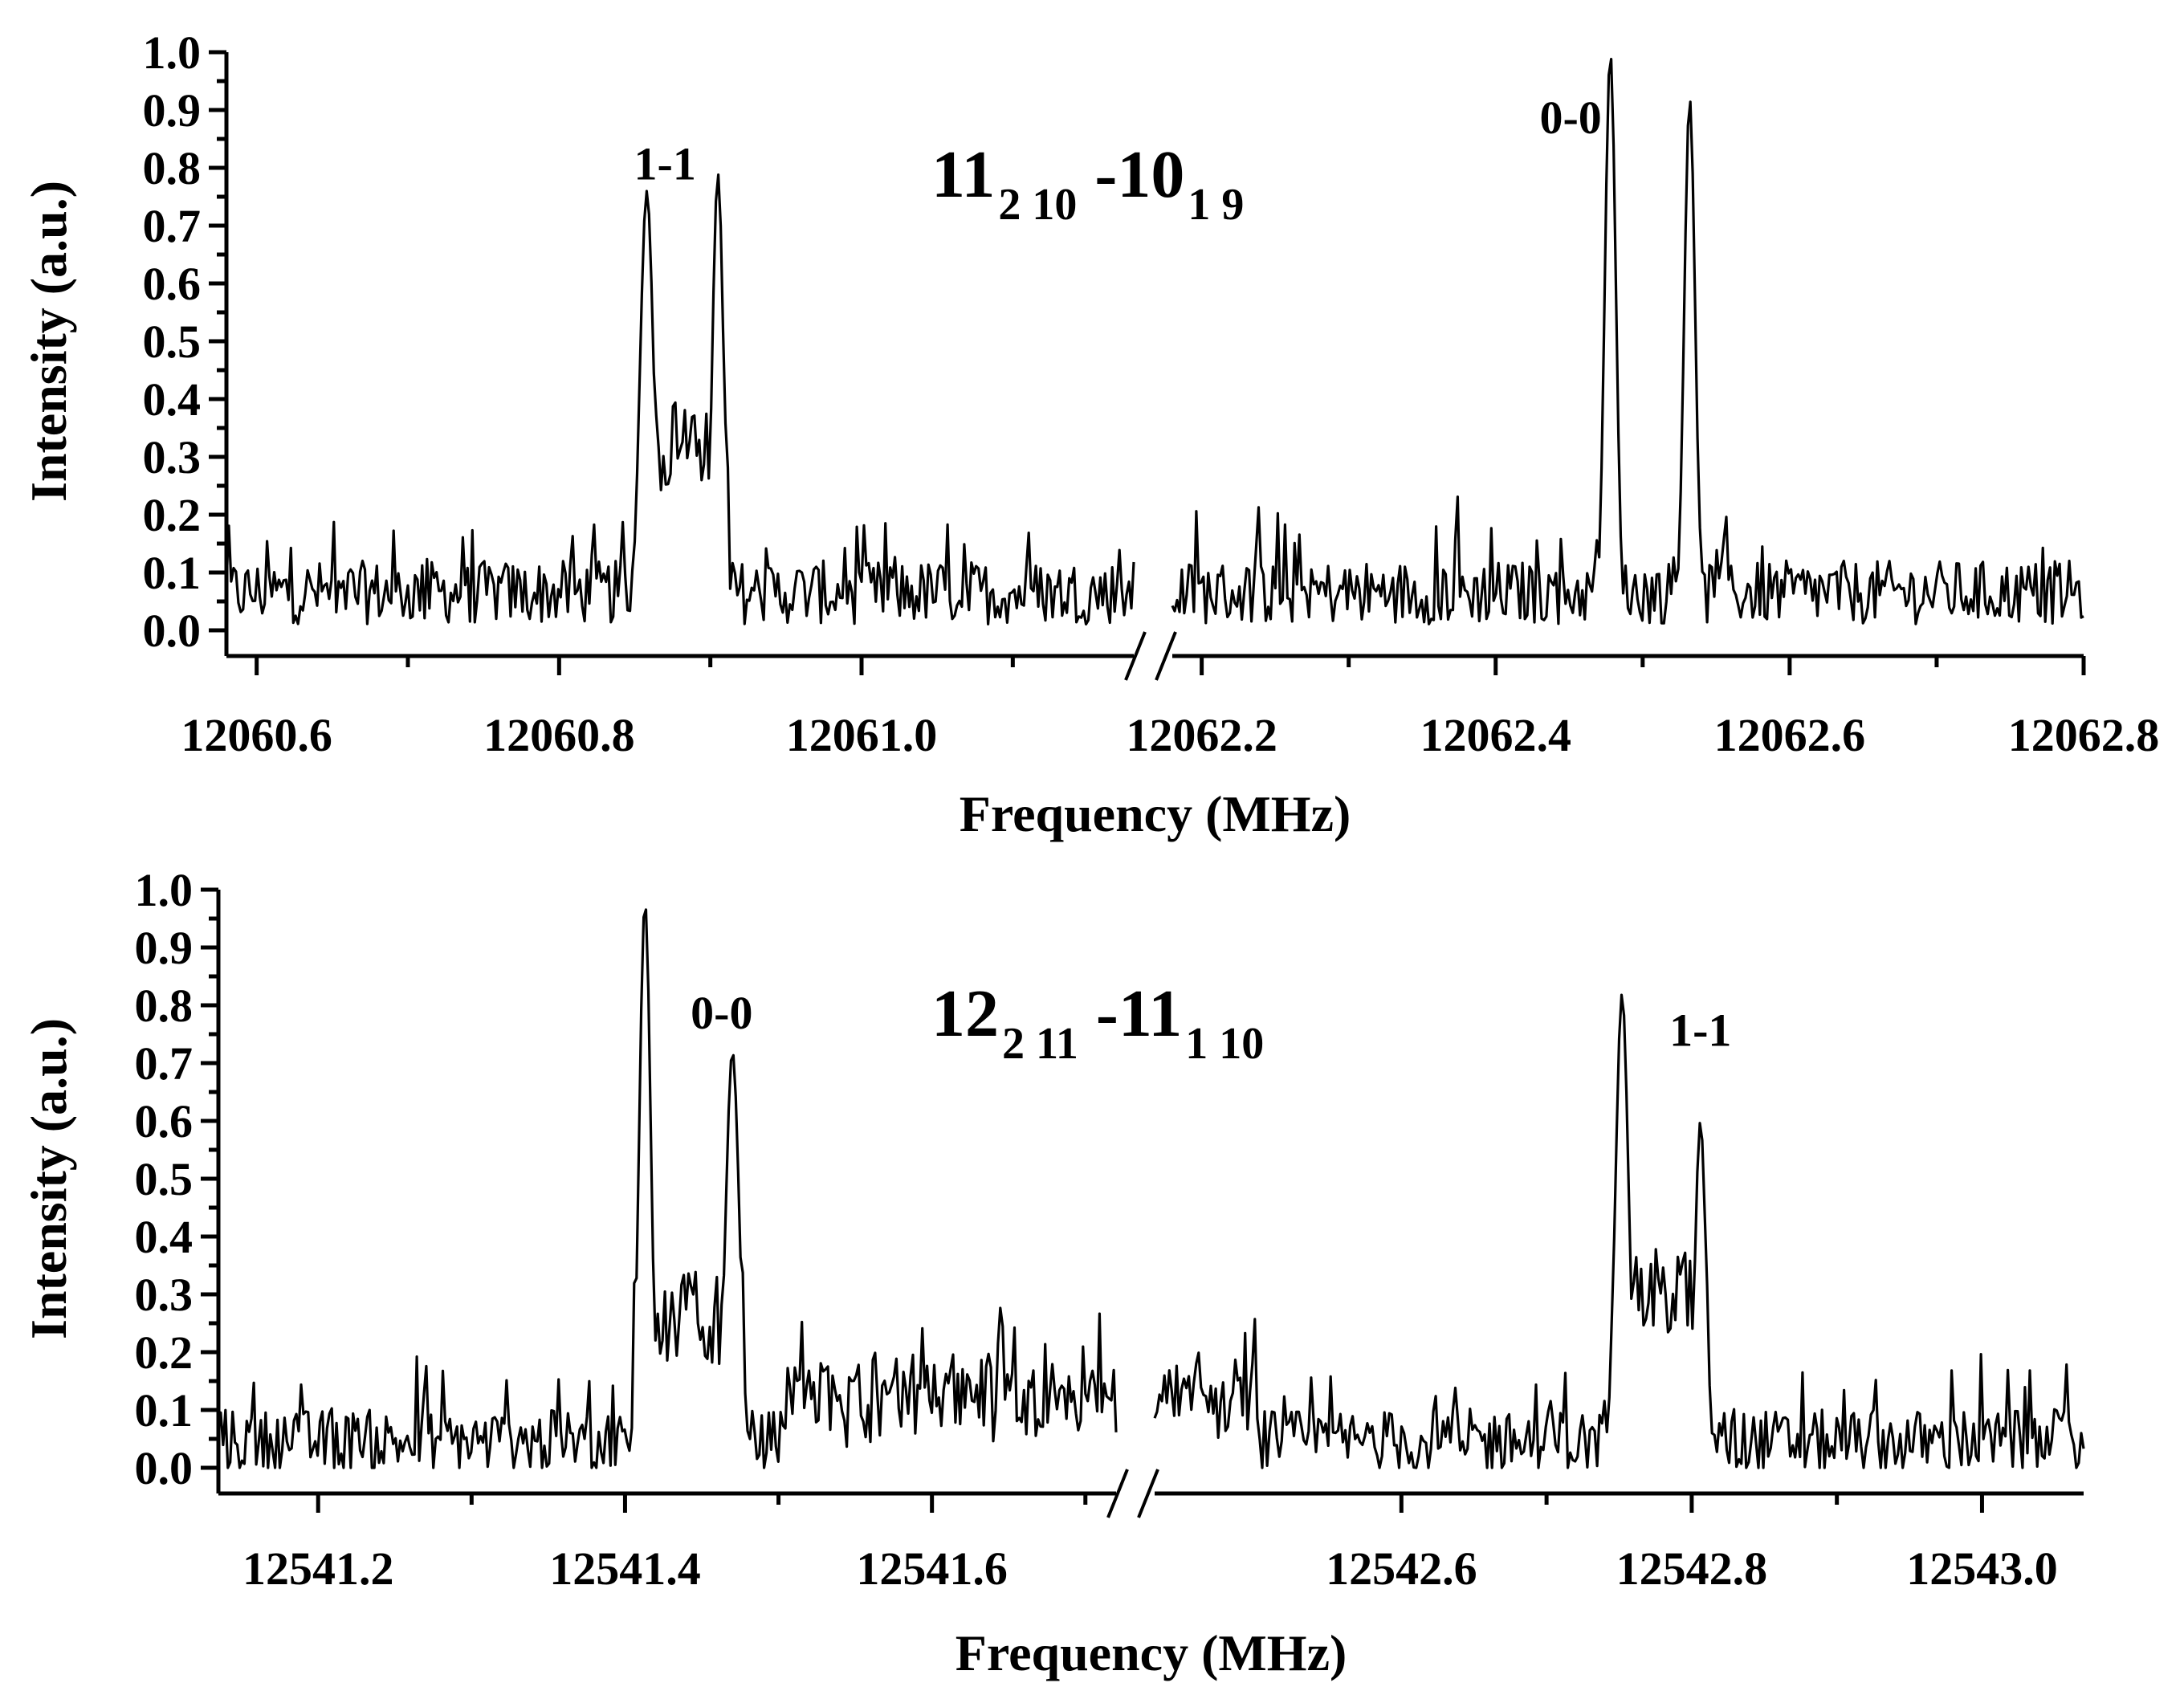  I want to click on transition-lower-sub: 1 10, so click(1224, 1044).